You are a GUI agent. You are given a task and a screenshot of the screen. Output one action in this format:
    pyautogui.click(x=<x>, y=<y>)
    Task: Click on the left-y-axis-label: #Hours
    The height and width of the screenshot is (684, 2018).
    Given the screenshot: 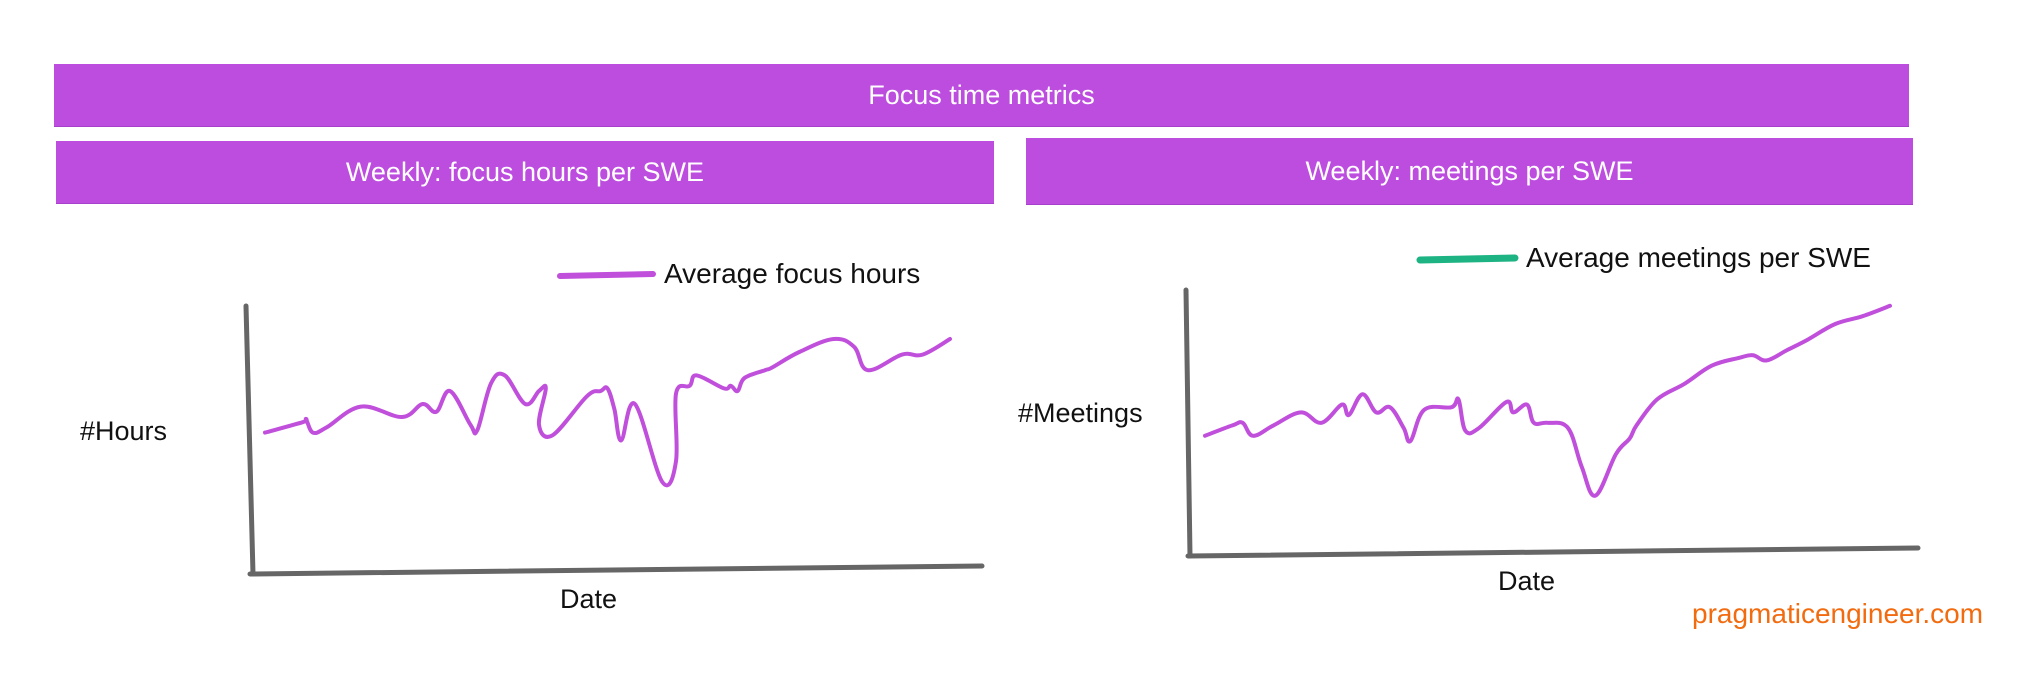 What is the action you would take?
    pyautogui.click(x=123, y=431)
    